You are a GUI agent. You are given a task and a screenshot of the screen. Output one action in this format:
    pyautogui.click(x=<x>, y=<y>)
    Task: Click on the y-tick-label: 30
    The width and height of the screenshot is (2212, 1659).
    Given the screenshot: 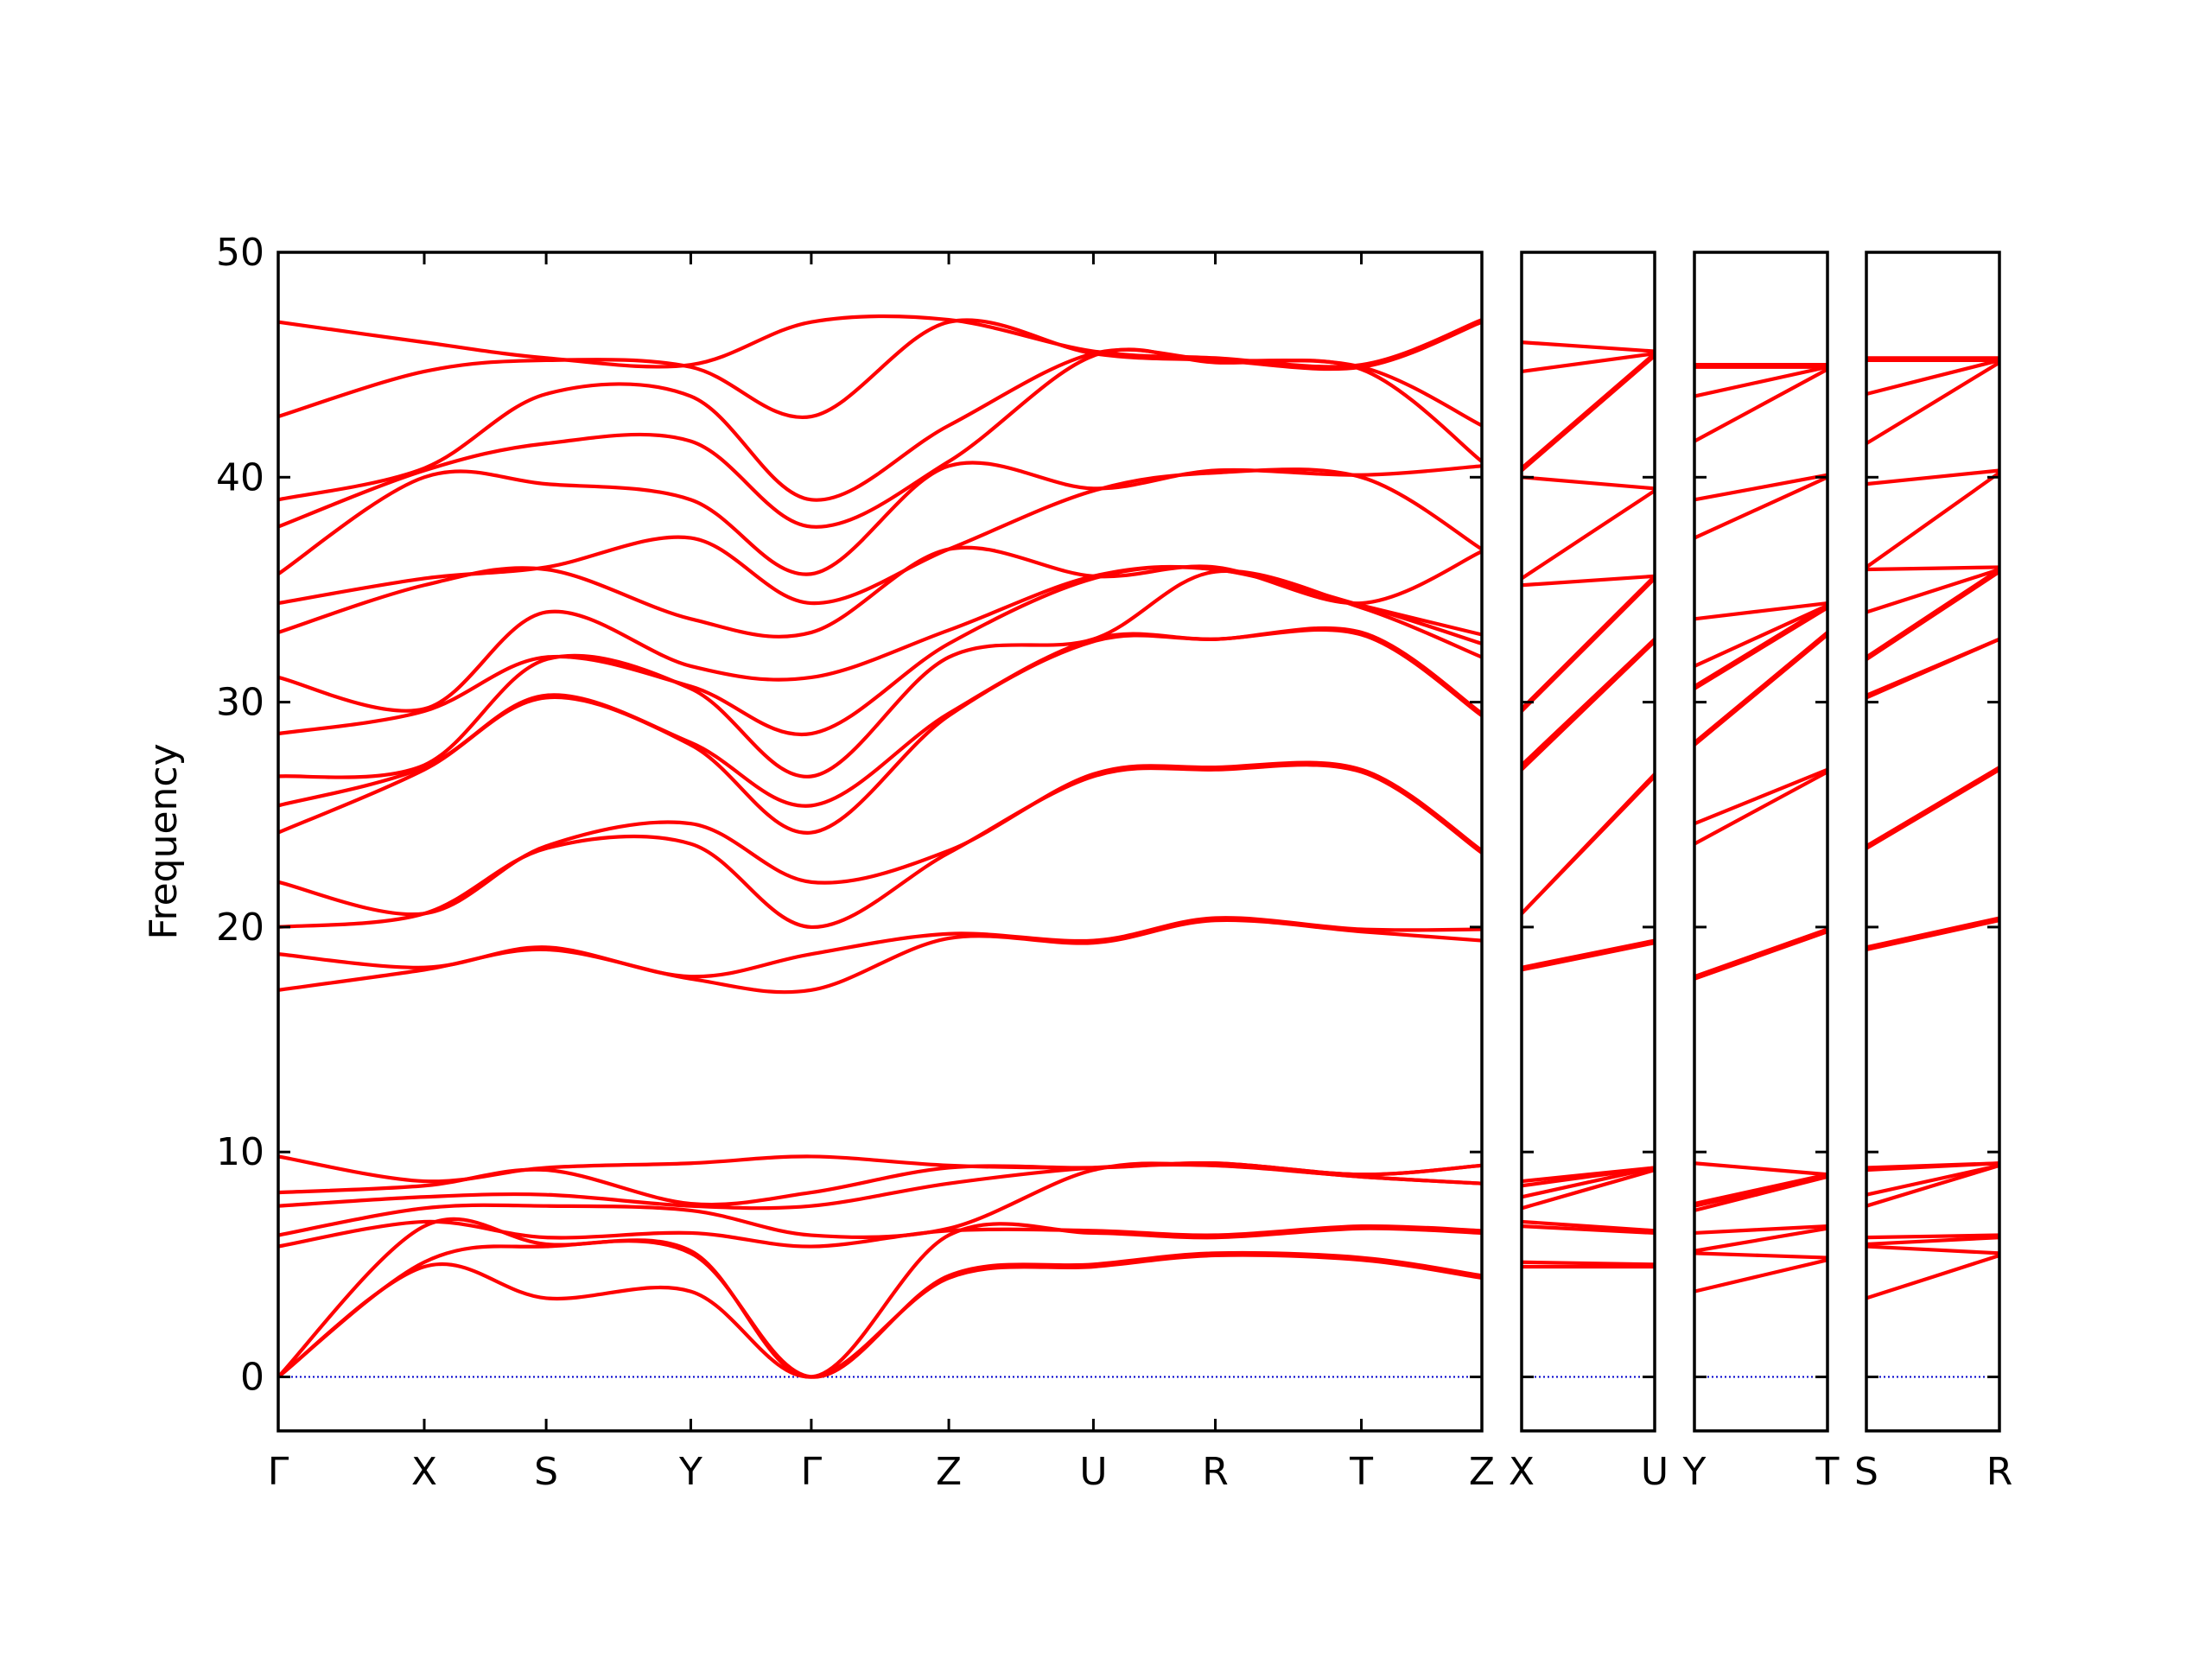 What is the action you would take?
    pyautogui.click(x=240, y=703)
    